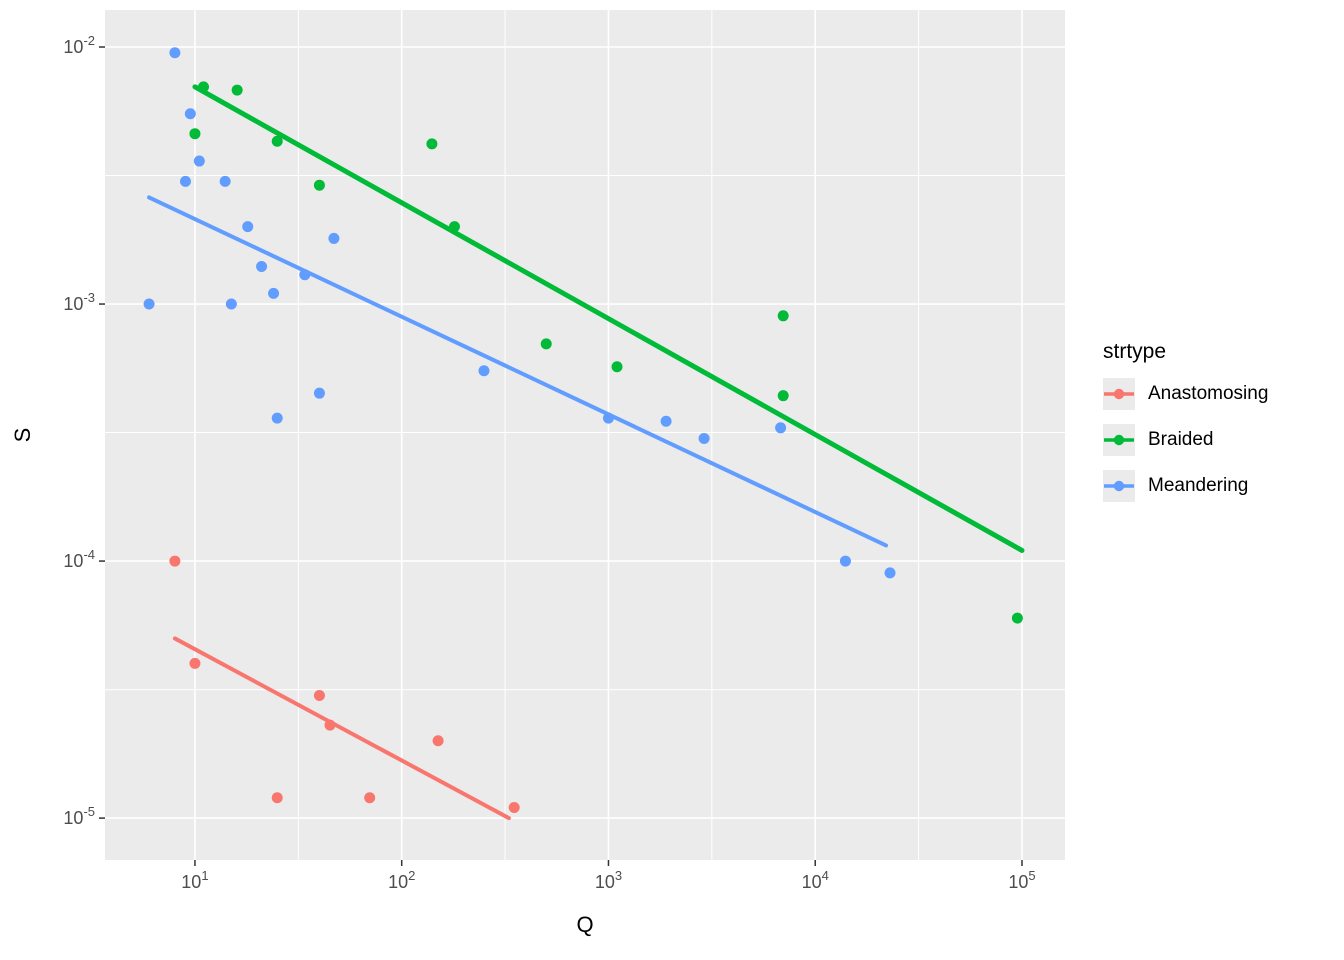  Describe the element at coordinates (584, 924) in the screenshot. I see `x-axis-title: Q` at that location.